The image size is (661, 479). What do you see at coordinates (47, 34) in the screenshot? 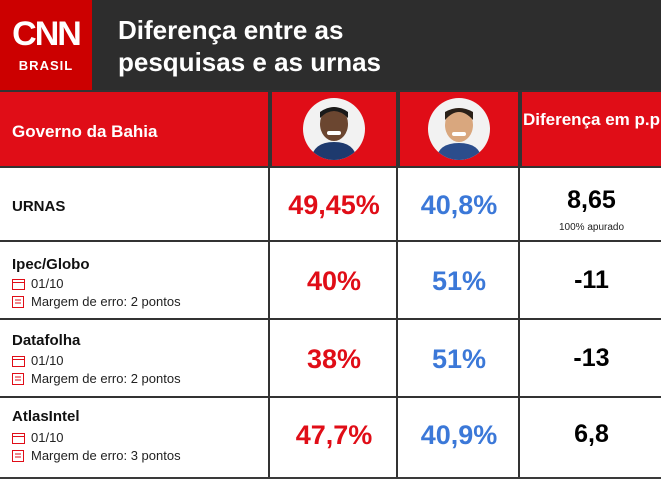
I see `logo-text: CNN` at bounding box center [47, 34].